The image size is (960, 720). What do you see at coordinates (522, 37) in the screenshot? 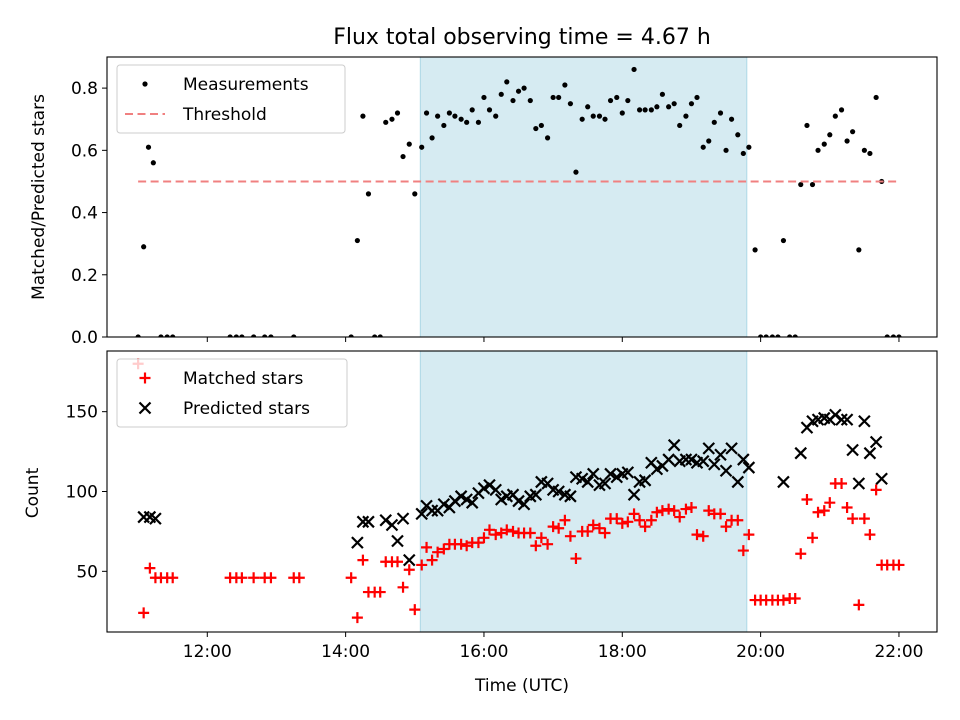
I see `chart-title: Flux total observing time = 4.67 h` at bounding box center [522, 37].